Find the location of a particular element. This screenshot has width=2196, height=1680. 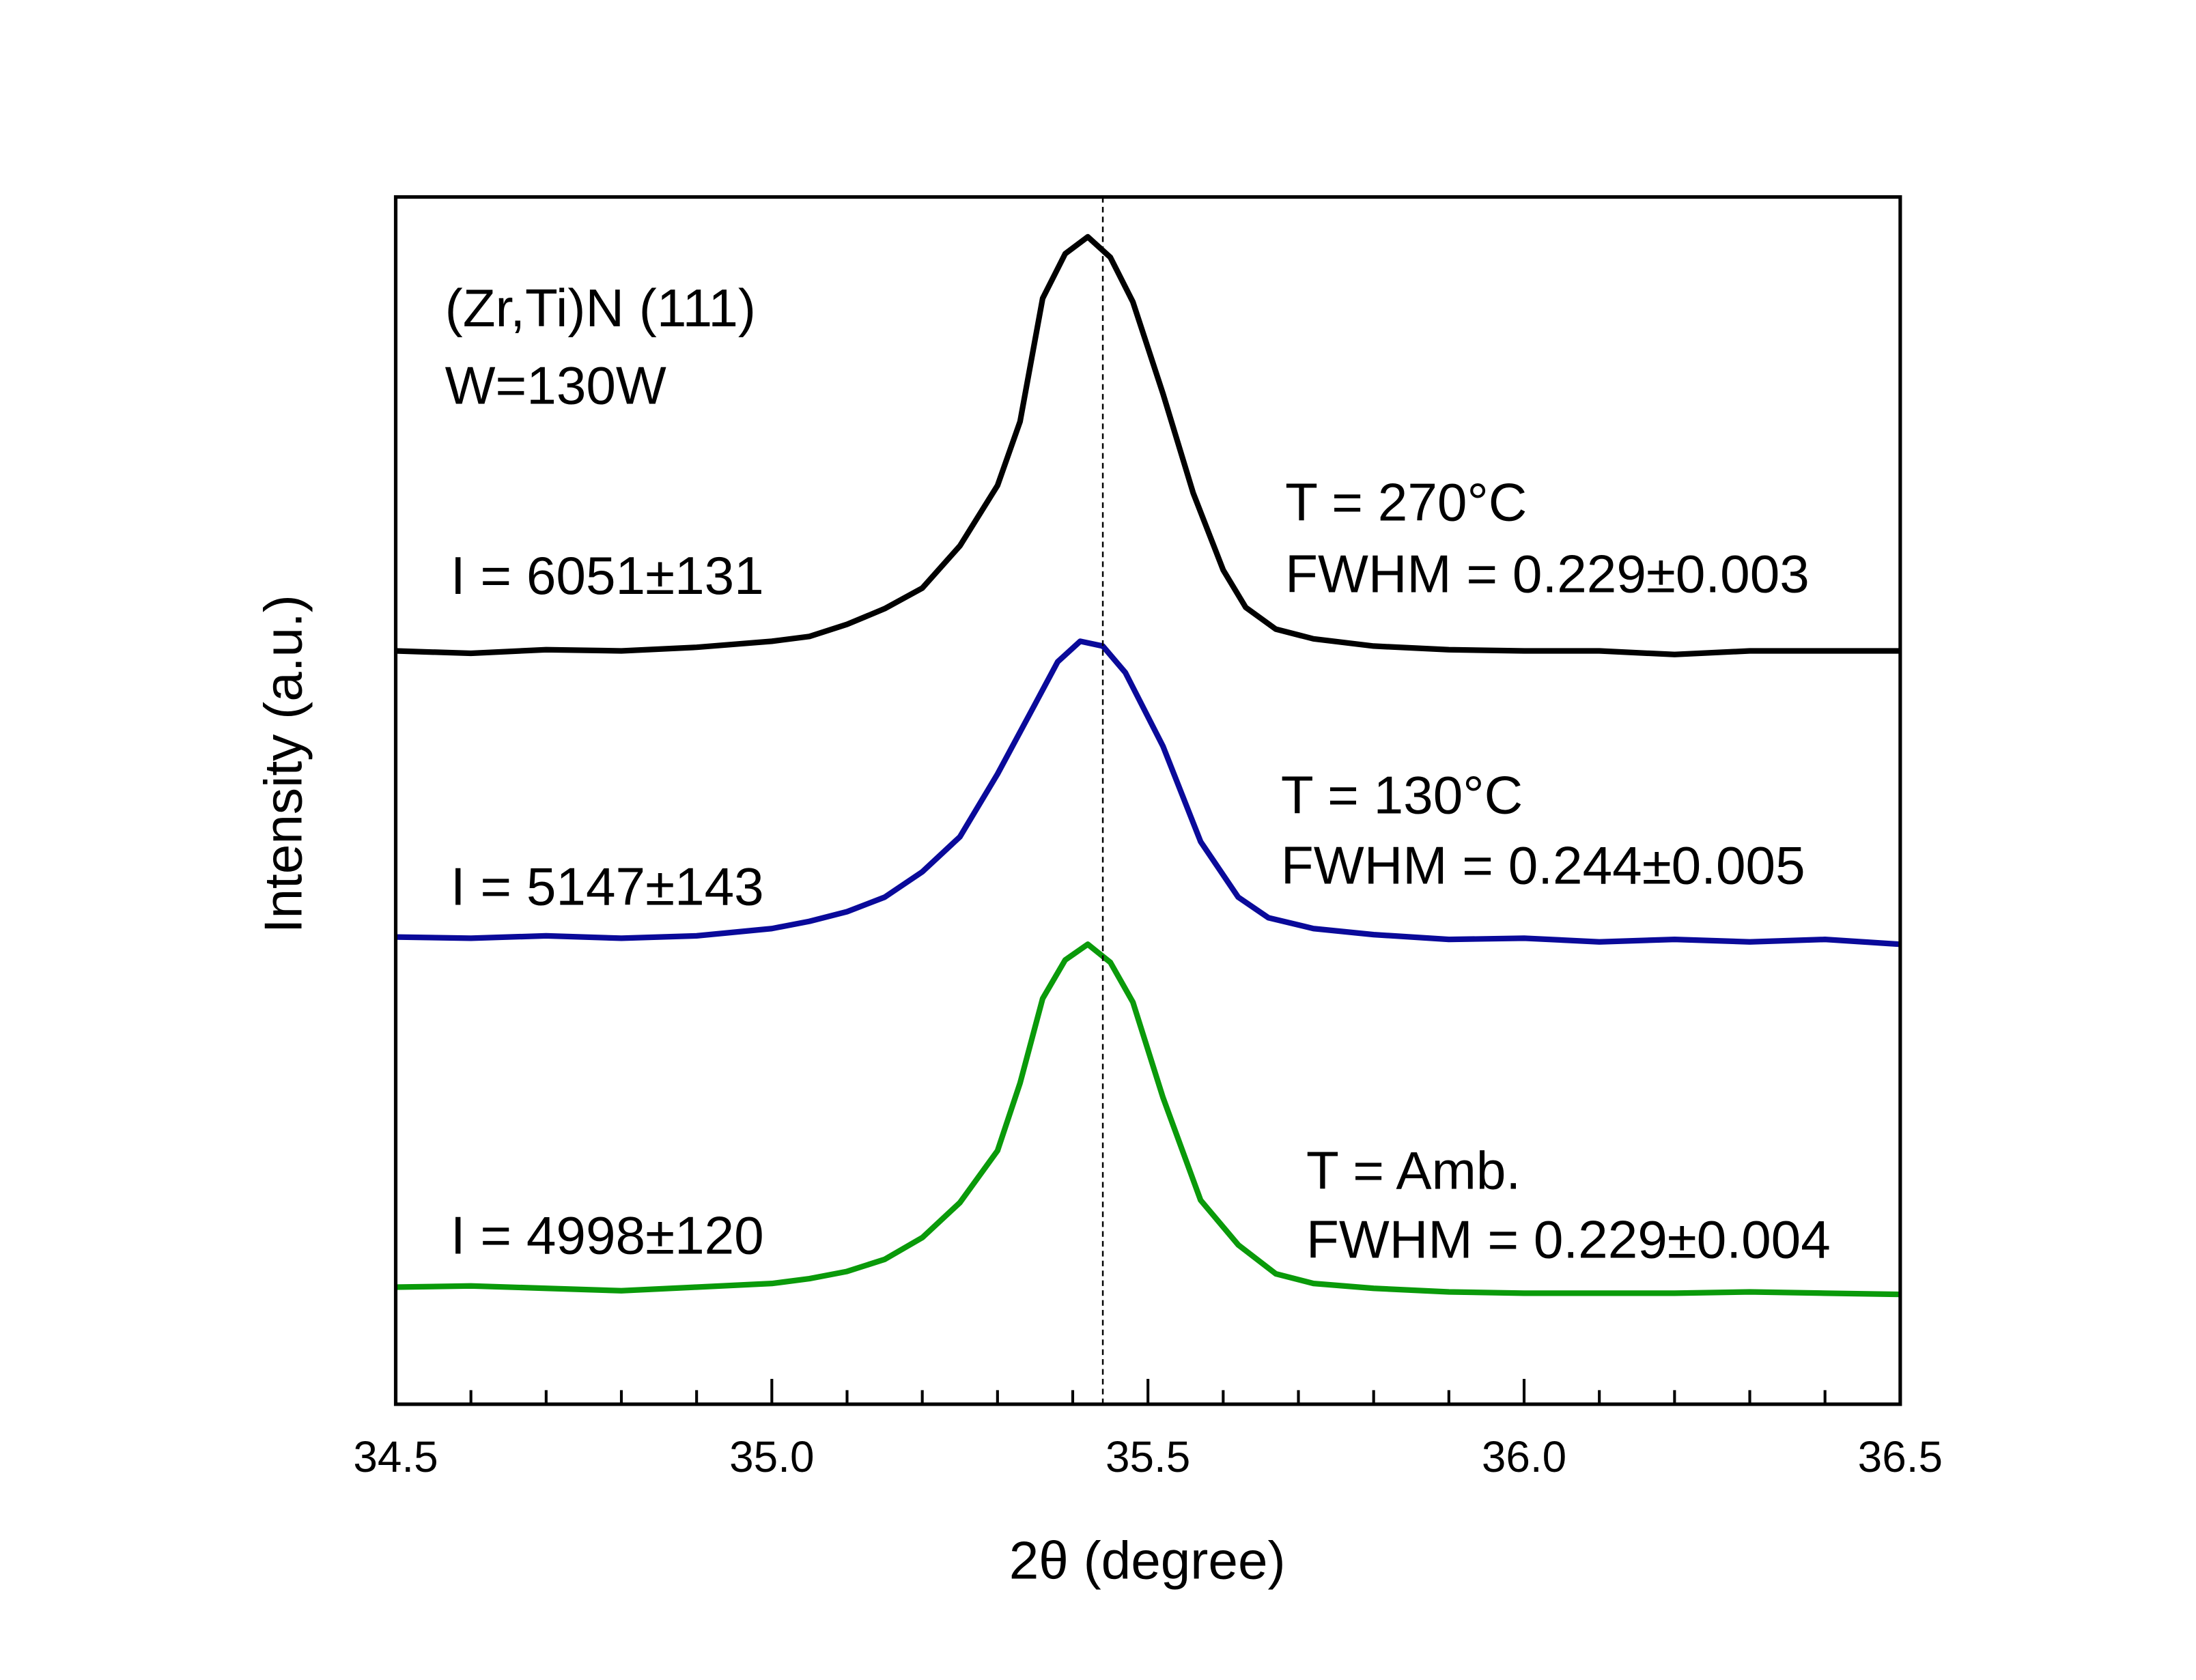

temp-label-130: T = 130°C is located at coordinates (1402, 795).